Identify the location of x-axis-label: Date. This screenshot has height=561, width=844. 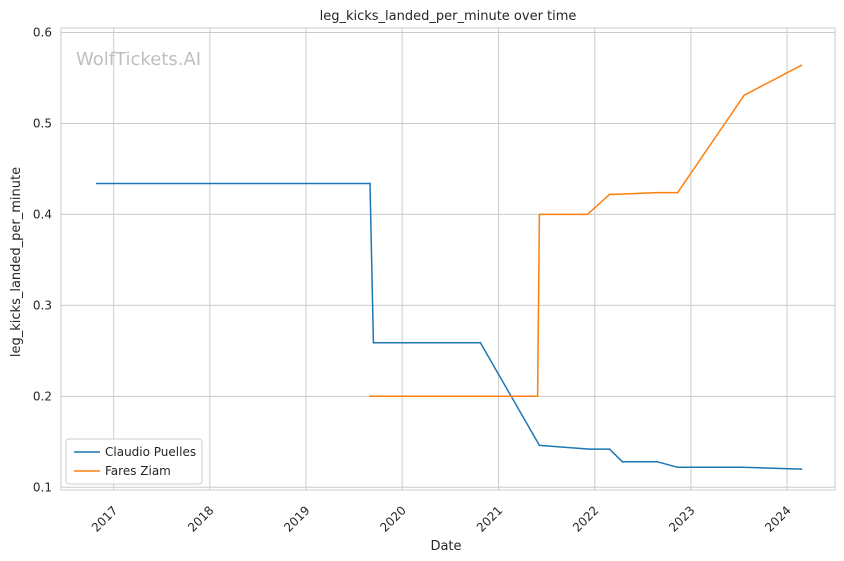
(445, 546).